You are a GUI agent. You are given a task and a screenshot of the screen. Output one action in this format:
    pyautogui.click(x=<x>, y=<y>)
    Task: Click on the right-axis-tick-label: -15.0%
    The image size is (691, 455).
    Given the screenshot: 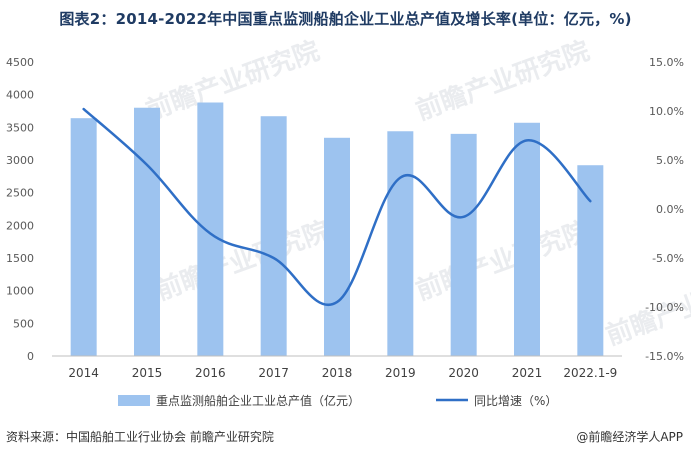 What is the action you would take?
    pyautogui.click(x=664, y=356)
    